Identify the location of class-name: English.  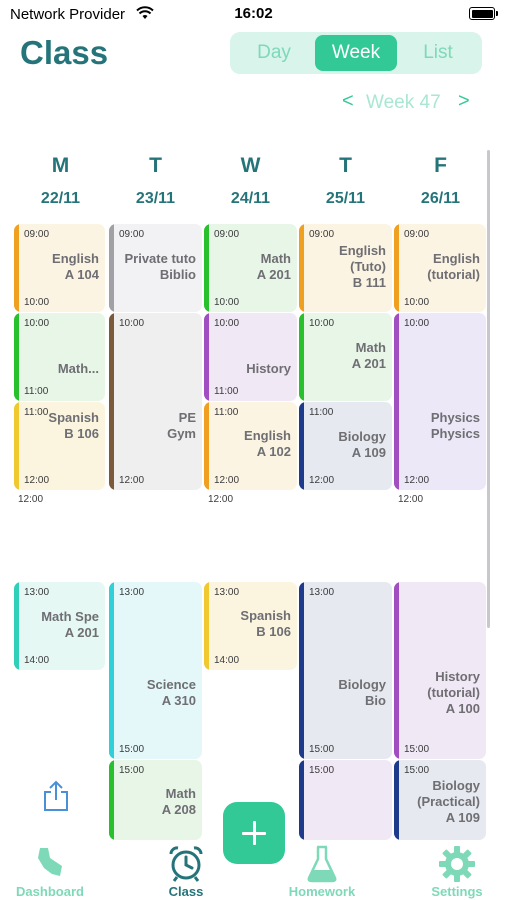
(456, 258).